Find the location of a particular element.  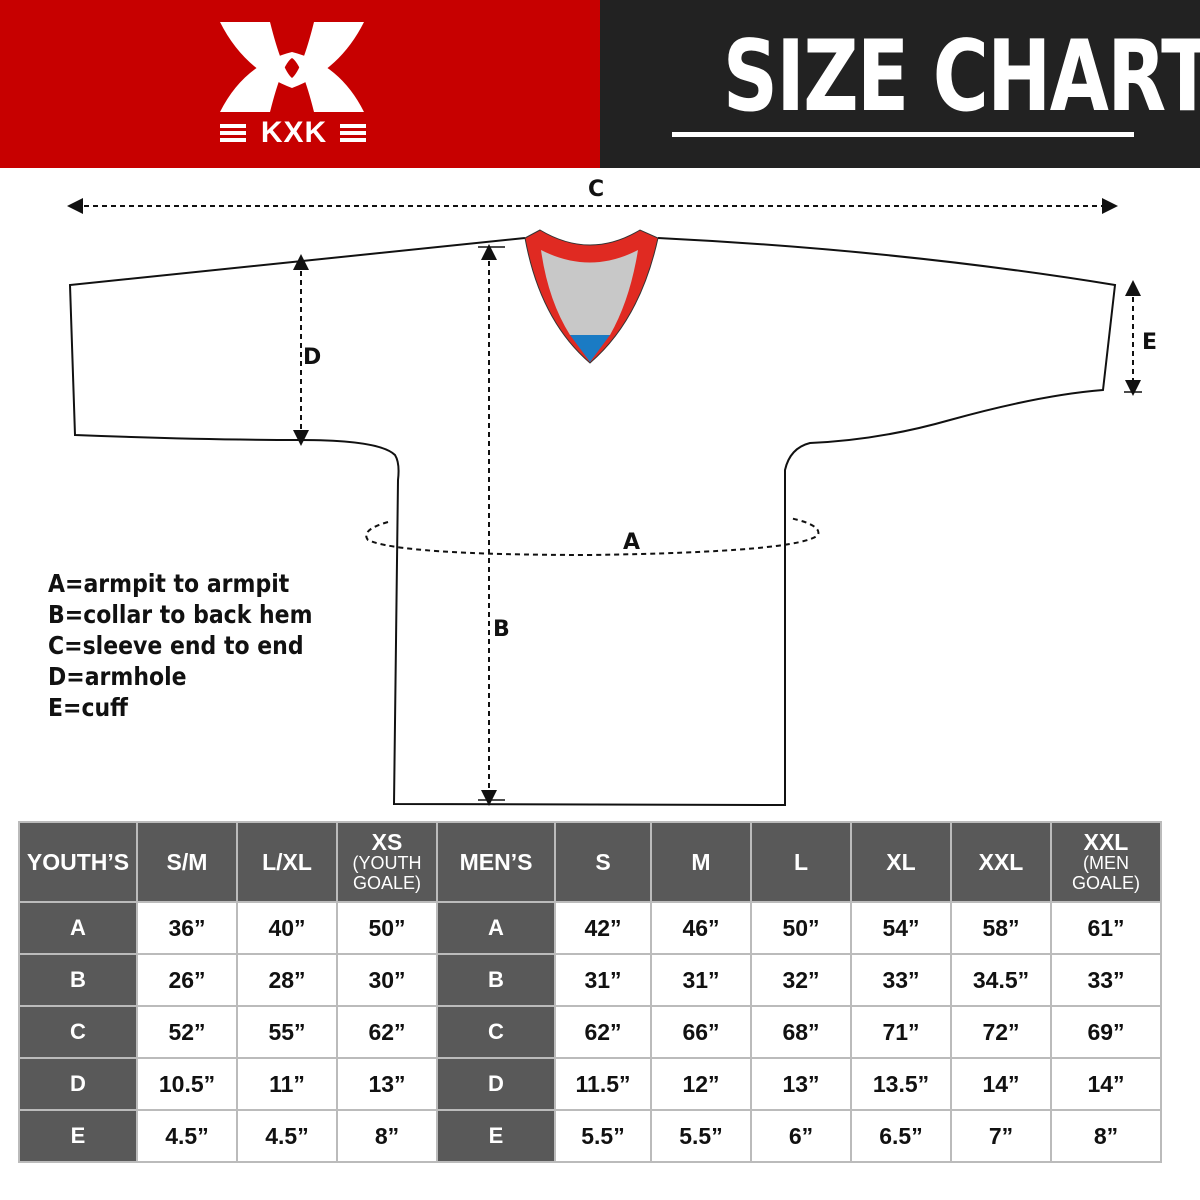

table-cell: 6.5” is located at coordinates (901, 1136).